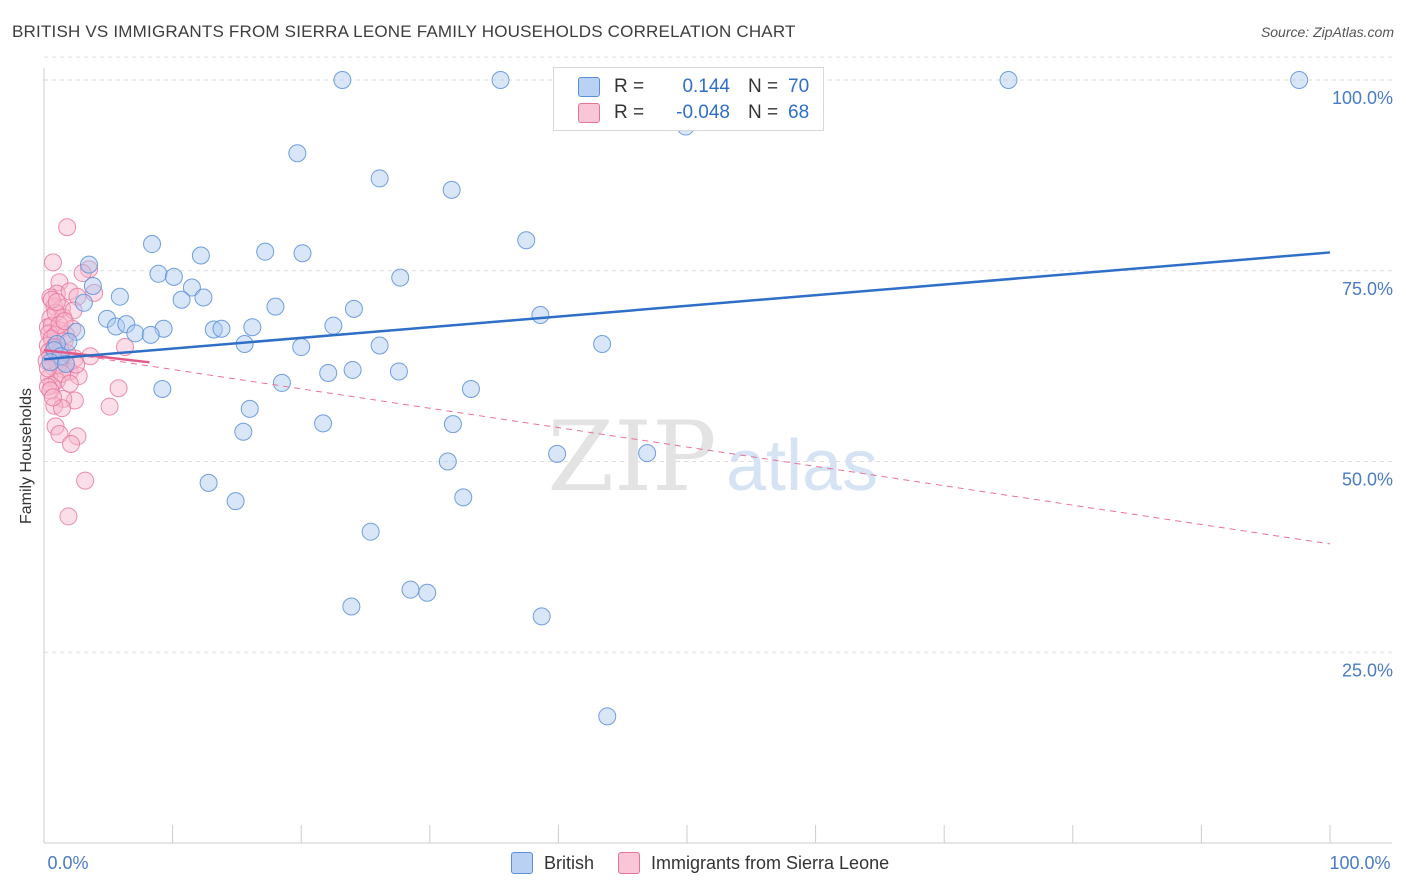 The width and height of the screenshot is (1406, 892). I want to click on british-trend-line, so click(687, 306).